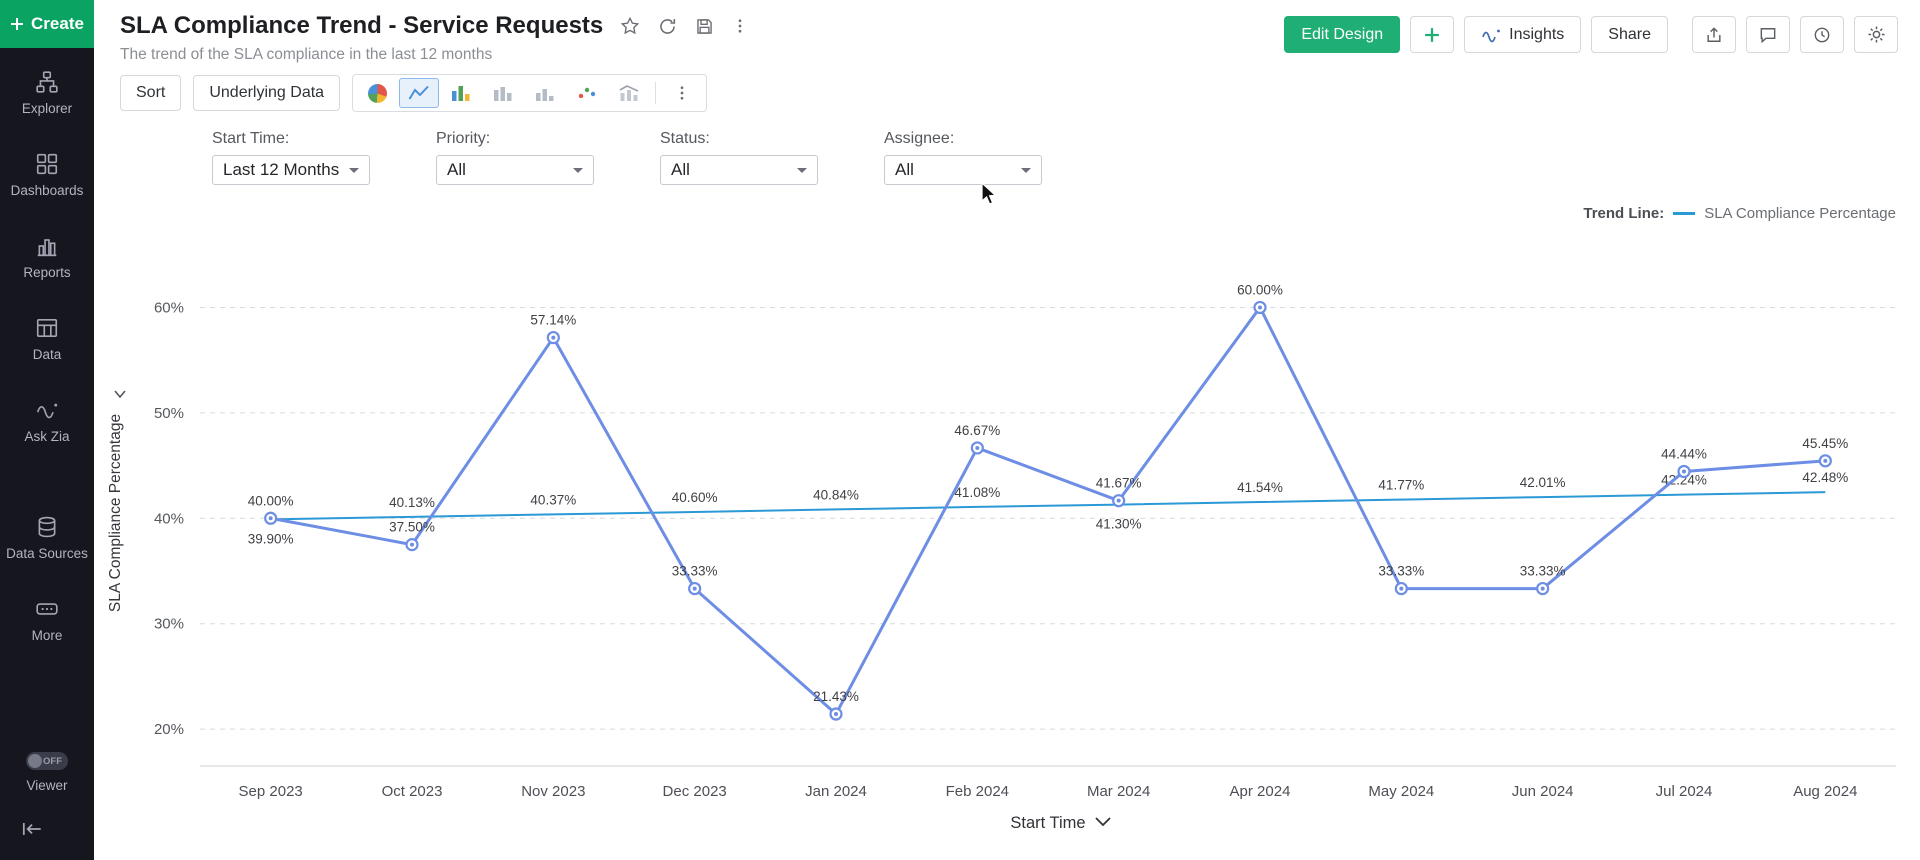 The image size is (1920, 860). I want to click on x-axis-chevron-icon, so click(1103, 822).